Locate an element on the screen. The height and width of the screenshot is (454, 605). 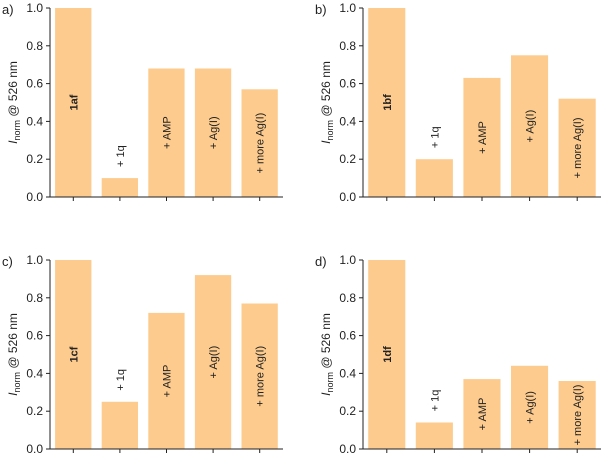
bar-1df is located at coordinates (387, 354).